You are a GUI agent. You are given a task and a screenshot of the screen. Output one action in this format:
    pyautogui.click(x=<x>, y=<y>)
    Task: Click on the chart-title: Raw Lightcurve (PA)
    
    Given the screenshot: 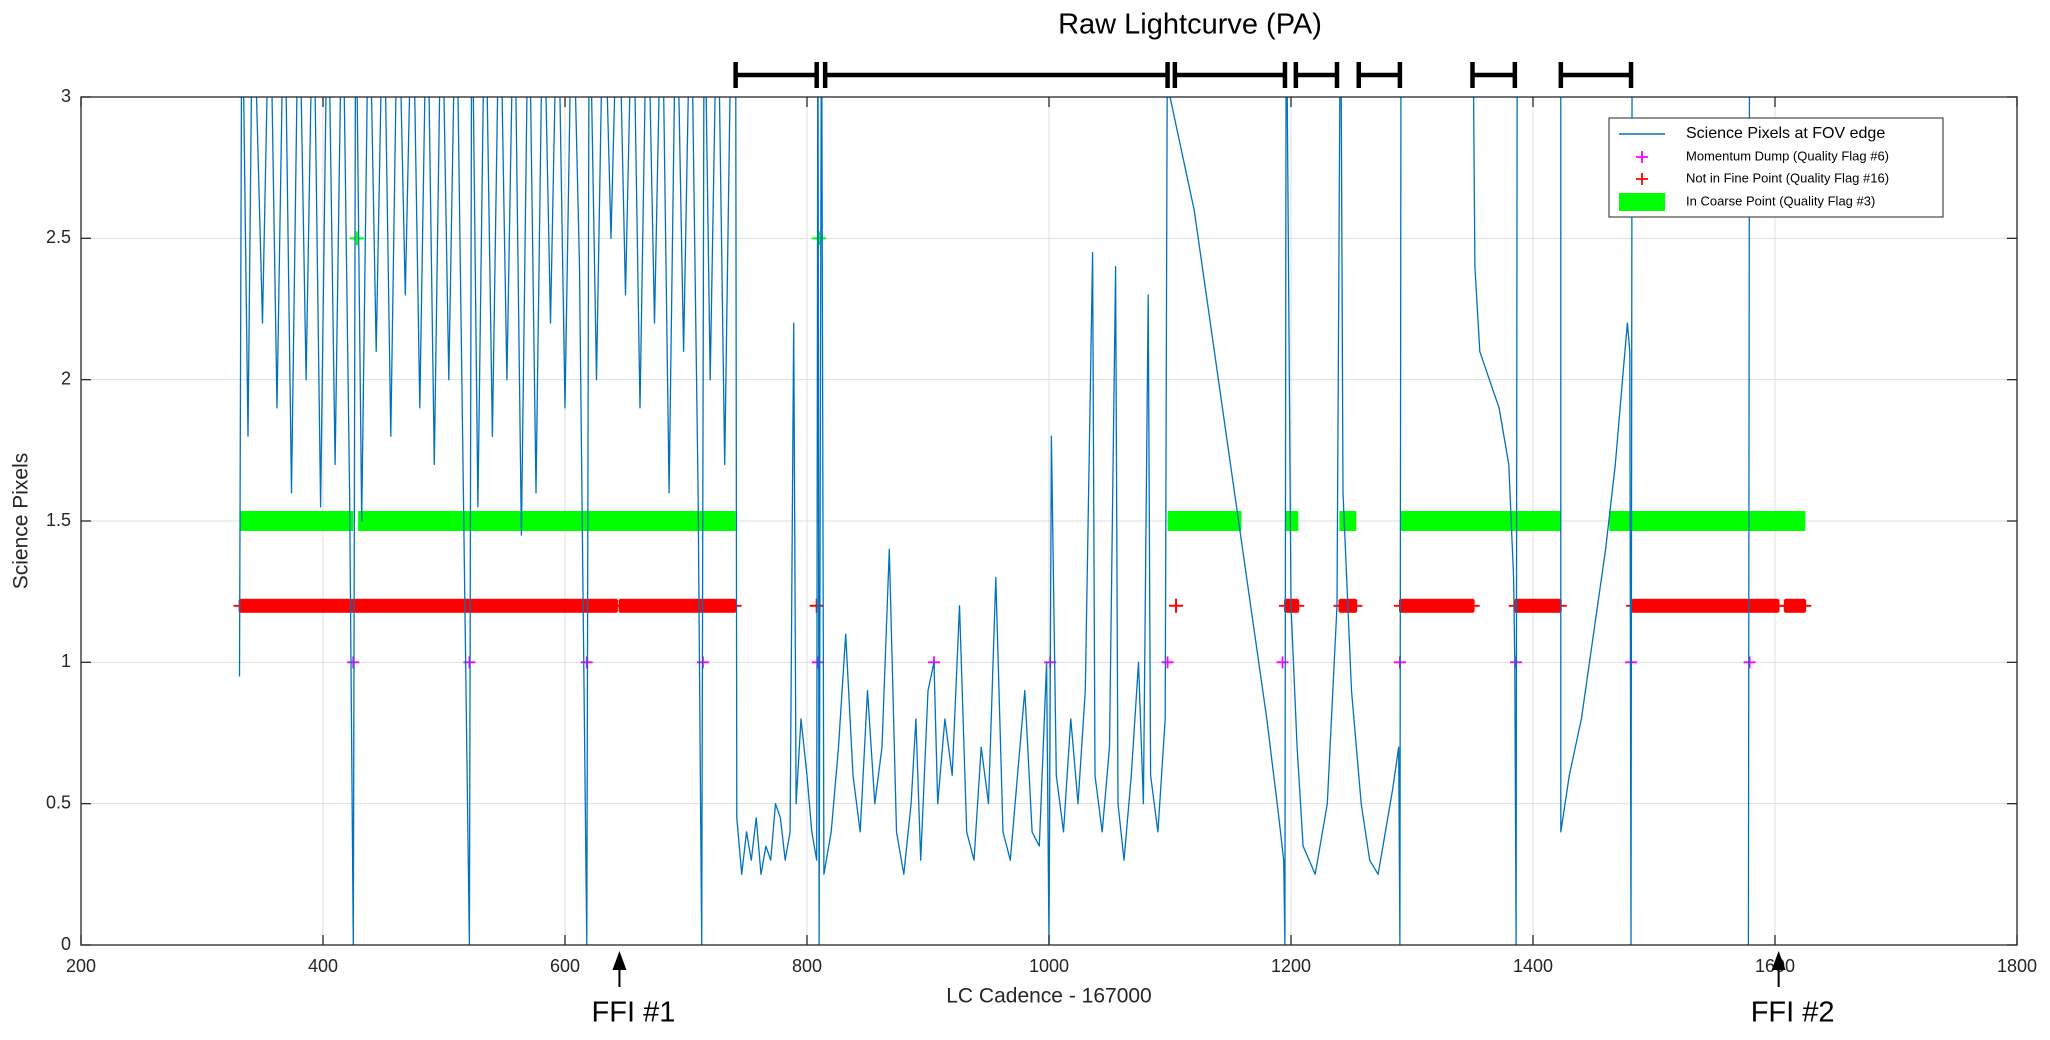 What is the action you would take?
    pyautogui.click(x=1190, y=25)
    